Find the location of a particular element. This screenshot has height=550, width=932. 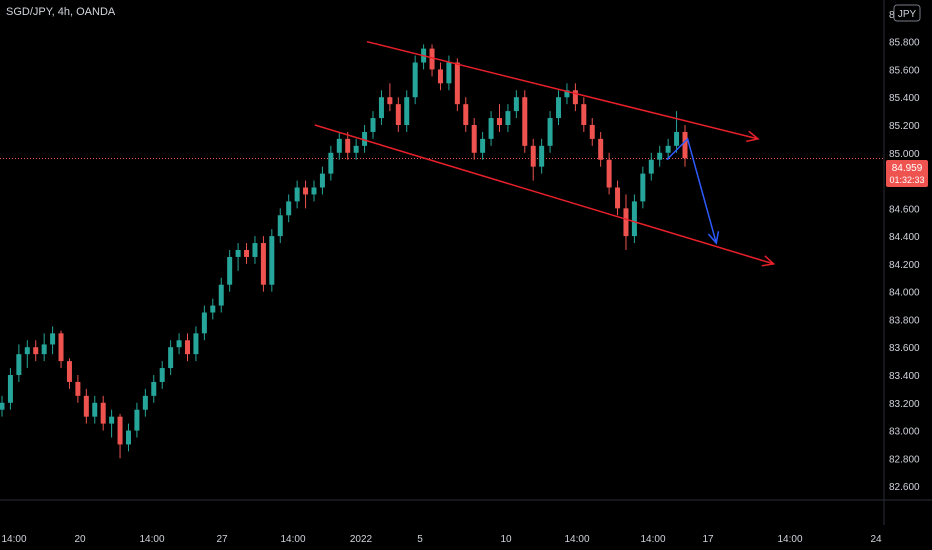

price-tag: 84.959 01:32:33 is located at coordinates (907, 173).